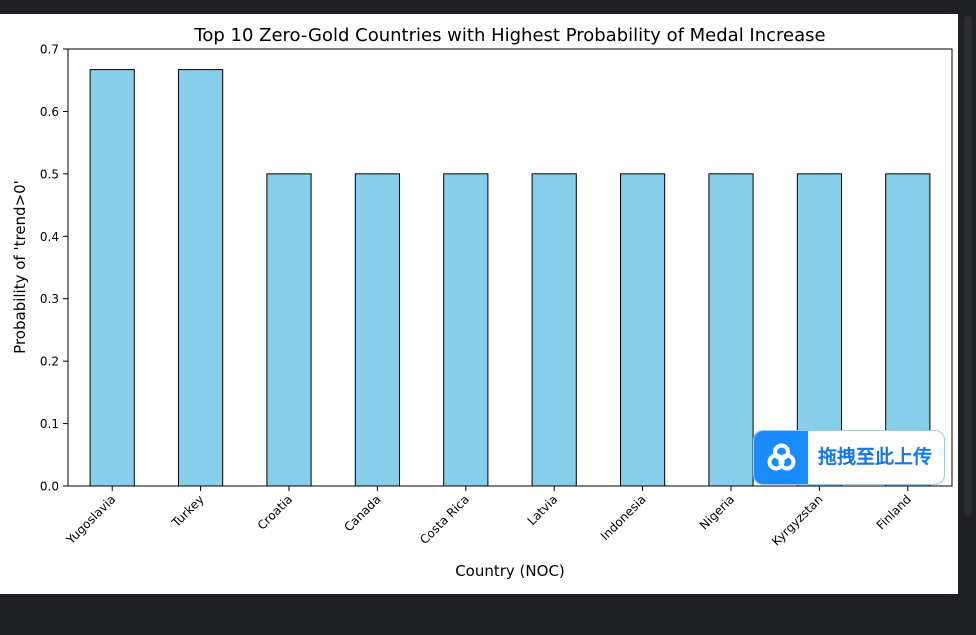  Describe the element at coordinates (875, 457) in the screenshot. I see `upload-label: 拖拽至此上传` at that location.